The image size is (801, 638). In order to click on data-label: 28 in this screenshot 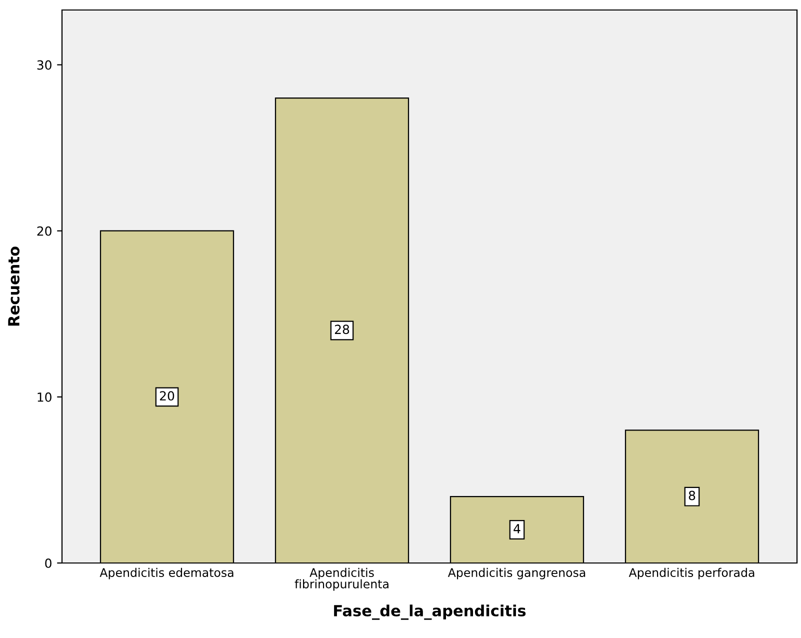, I will do `click(342, 329)`.